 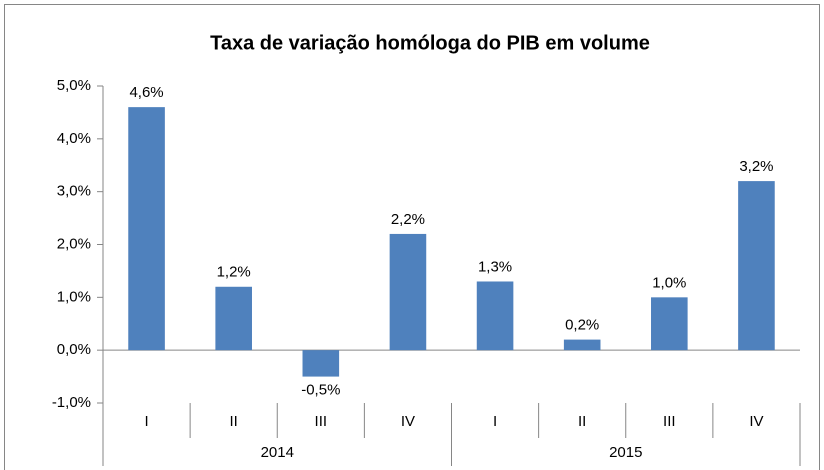 I want to click on value-label: 1,2%, so click(x=234, y=272).